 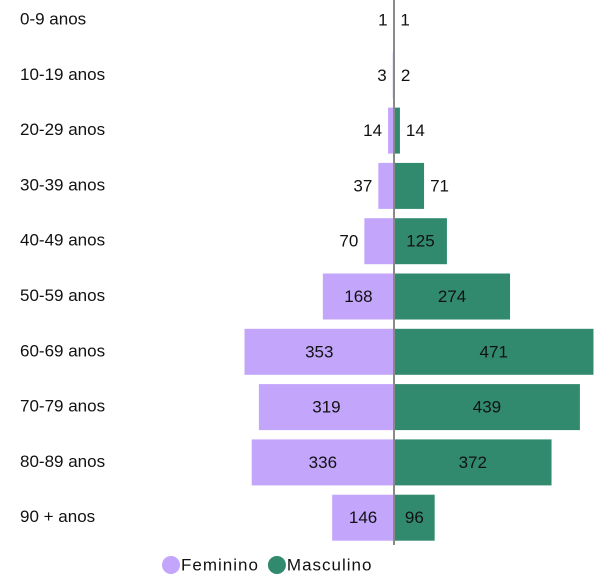 I want to click on category-label: 0-9 anos, so click(x=53, y=18).